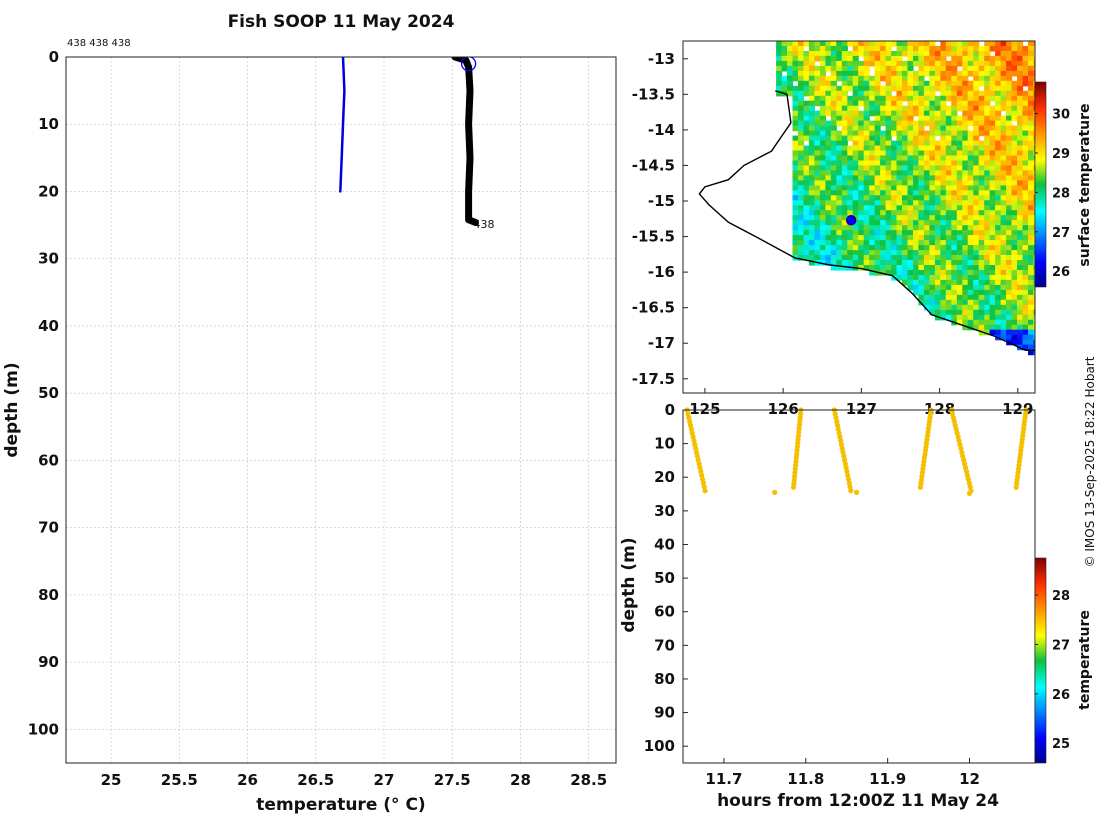 The height and width of the screenshot is (820, 1100). Describe the element at coordinates (468, 64) in the screenshot. I see `profile-start-marker` at that location.